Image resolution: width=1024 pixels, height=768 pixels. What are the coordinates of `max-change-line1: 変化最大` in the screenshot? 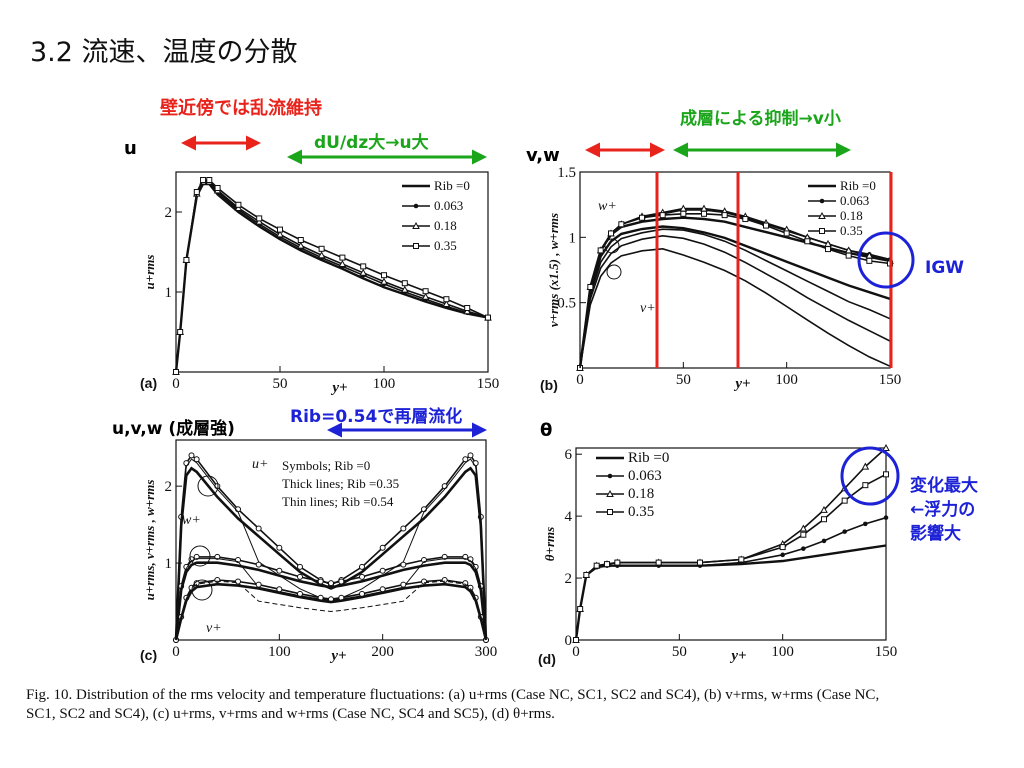 It's located at (944, 486).